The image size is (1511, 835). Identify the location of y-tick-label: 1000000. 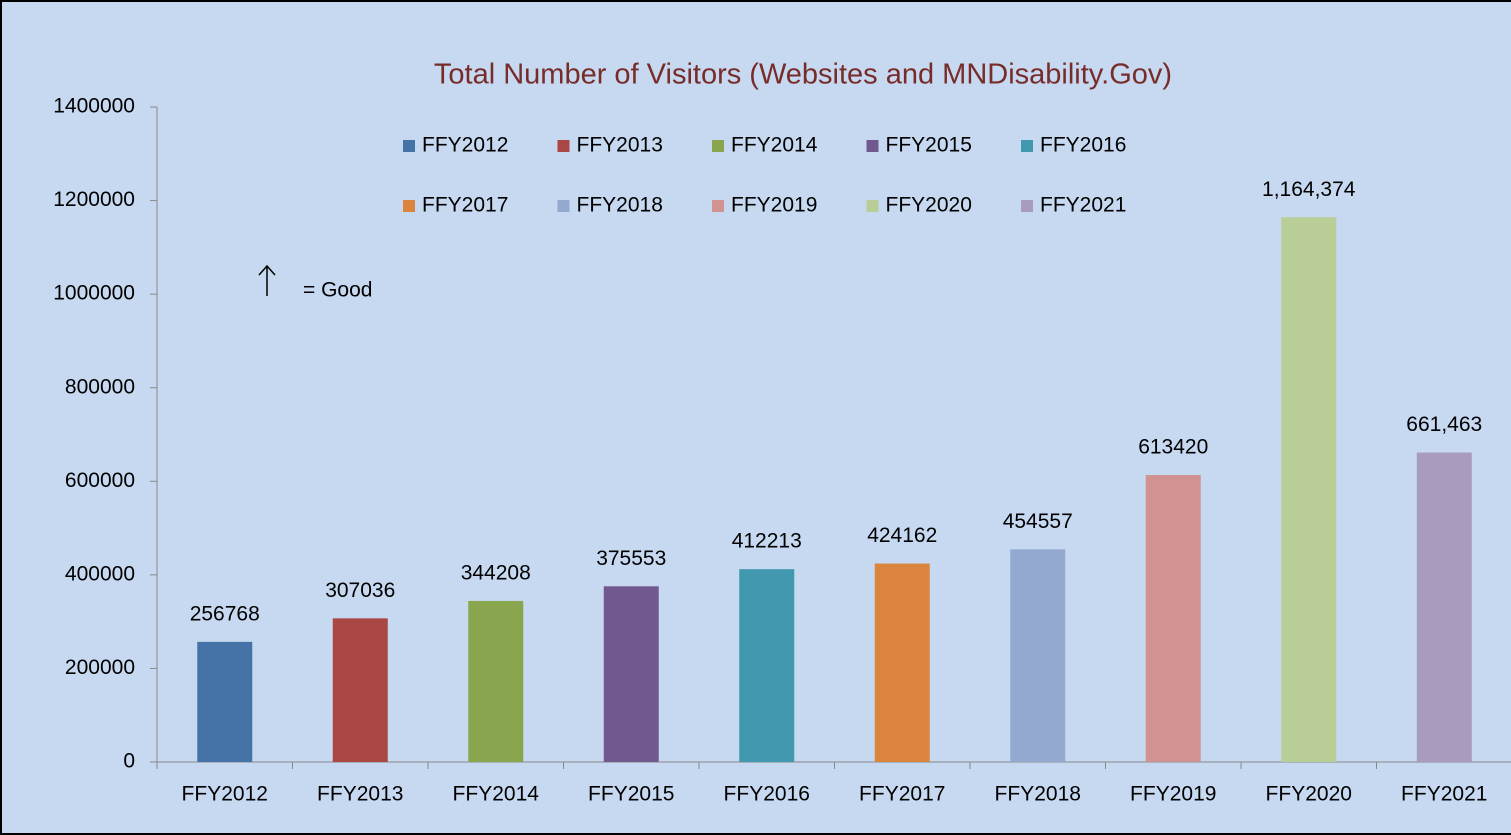
(94, 293).